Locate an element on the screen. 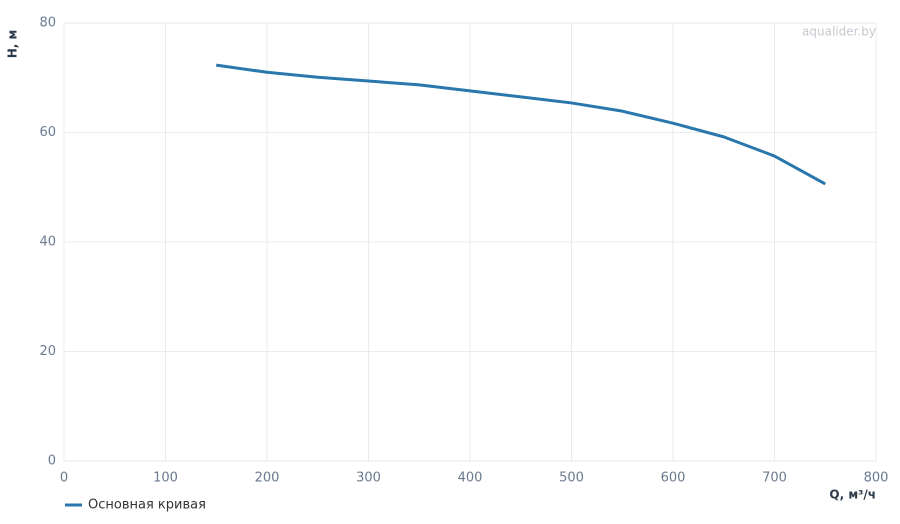  x-tick-label: 600 is located at coordinates (673, 478).